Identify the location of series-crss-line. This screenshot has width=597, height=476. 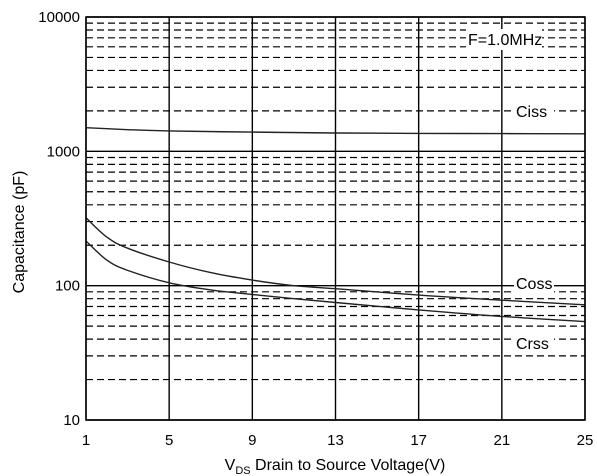
(335, 281).